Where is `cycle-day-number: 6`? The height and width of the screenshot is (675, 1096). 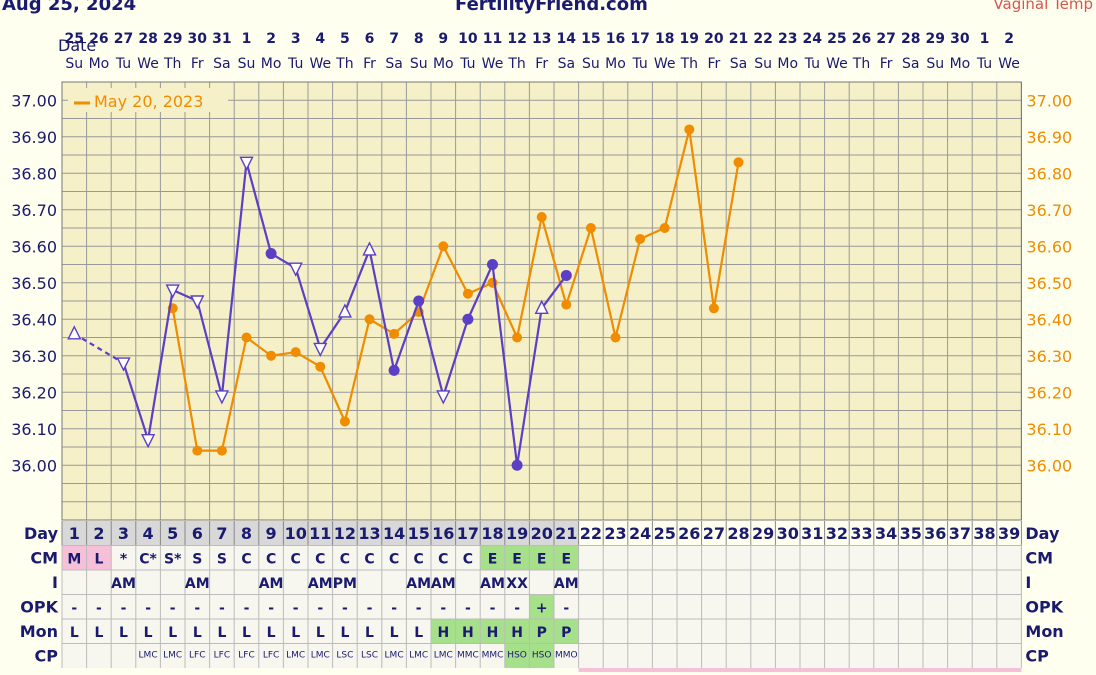 cycle-day-number: 6 is located at coordinates (197, 533).